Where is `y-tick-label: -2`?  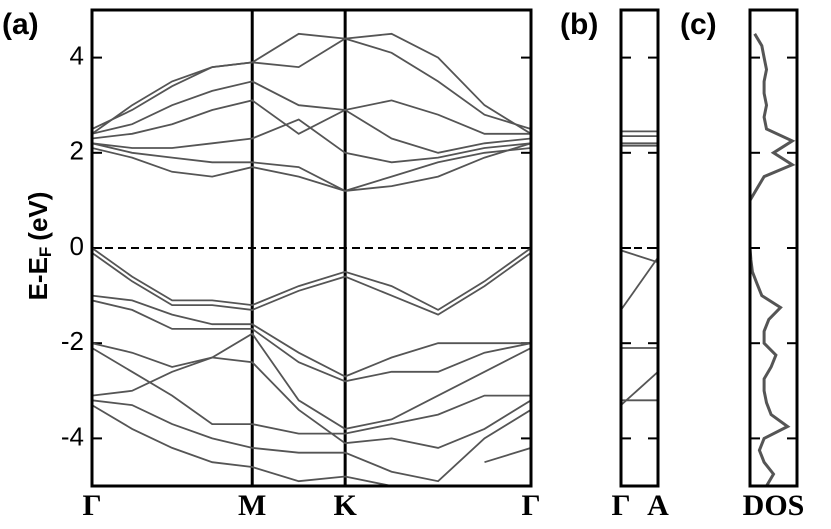 y-tick-label: -2 is located at coordinates (72, 341).